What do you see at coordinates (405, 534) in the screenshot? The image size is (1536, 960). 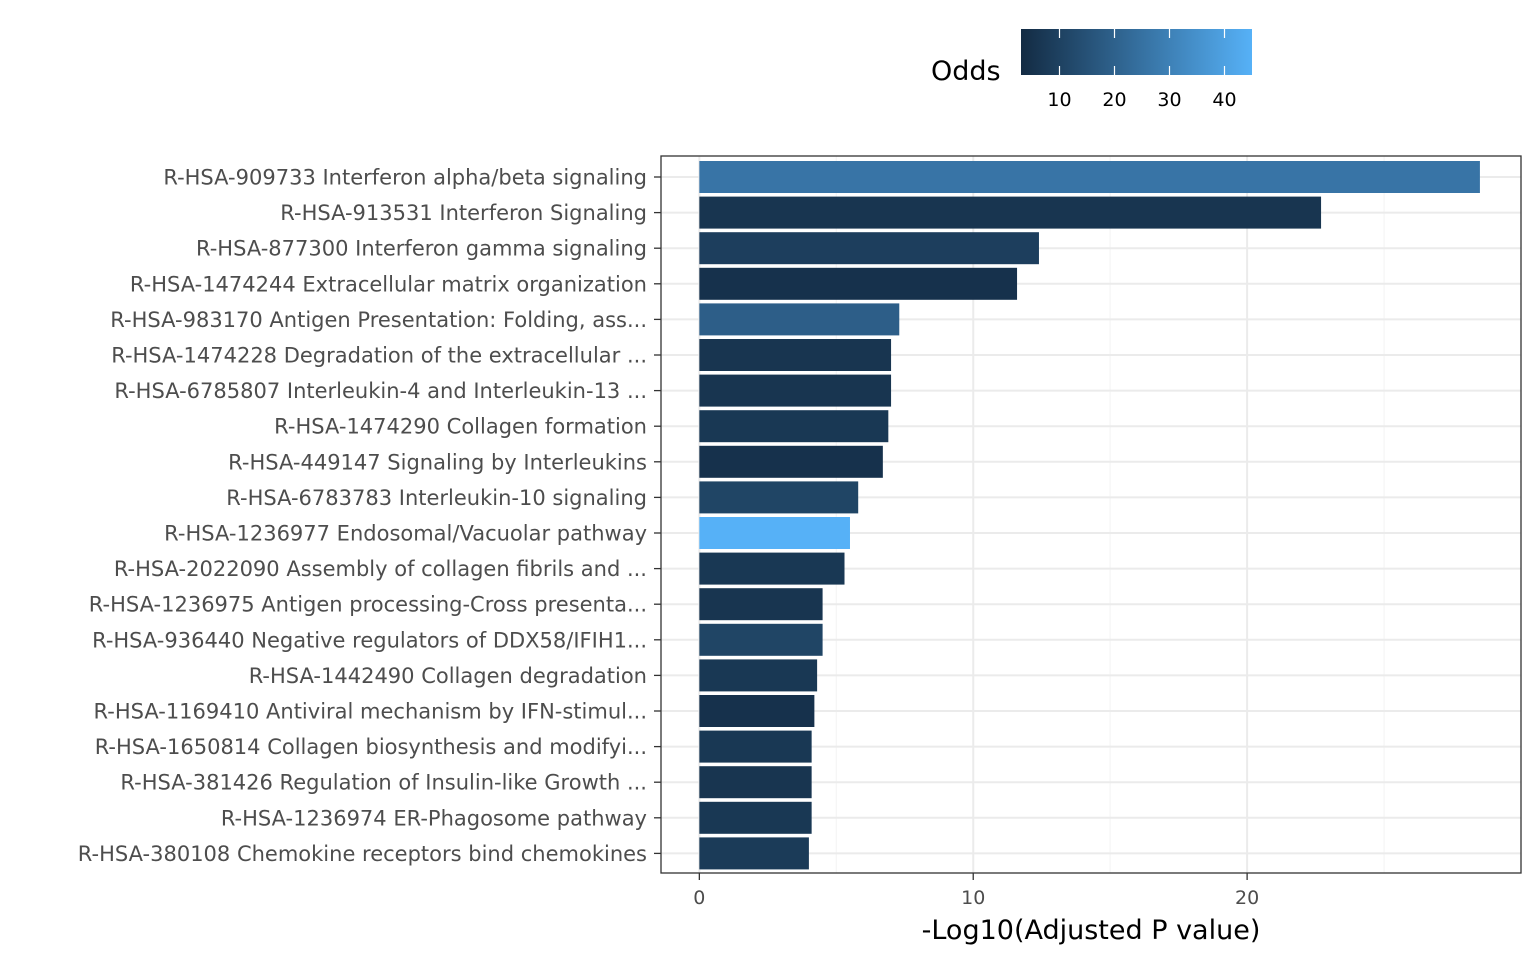 I see `y-tick-label: R-HSA-1236977 Endosomal/Vacuolar pathway` at bounding box center [405, 534].